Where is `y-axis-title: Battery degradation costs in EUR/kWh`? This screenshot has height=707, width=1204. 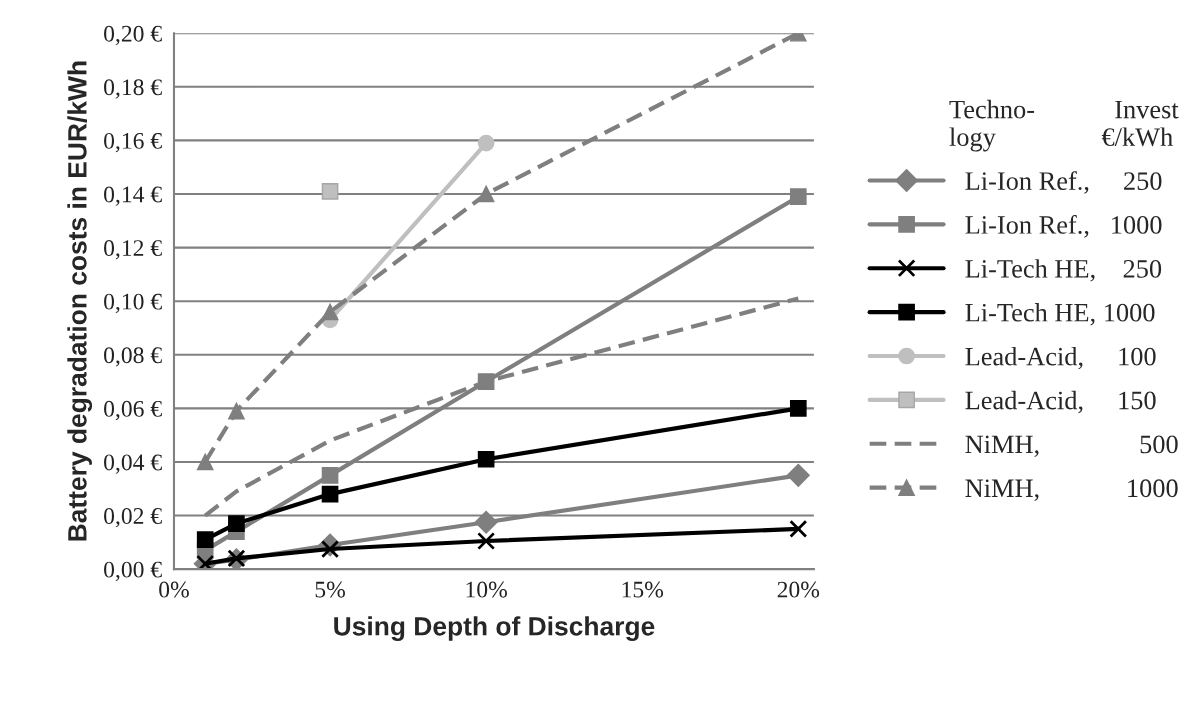 y-axis-title: Battery degradation costs in EUR/kWh is located at coordinates (80, 301).